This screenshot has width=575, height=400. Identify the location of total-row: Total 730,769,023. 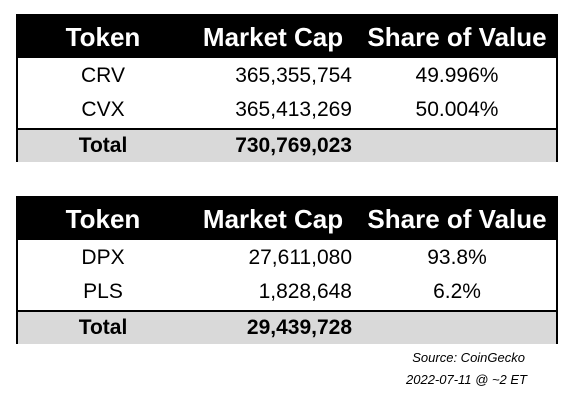
(287, 145).